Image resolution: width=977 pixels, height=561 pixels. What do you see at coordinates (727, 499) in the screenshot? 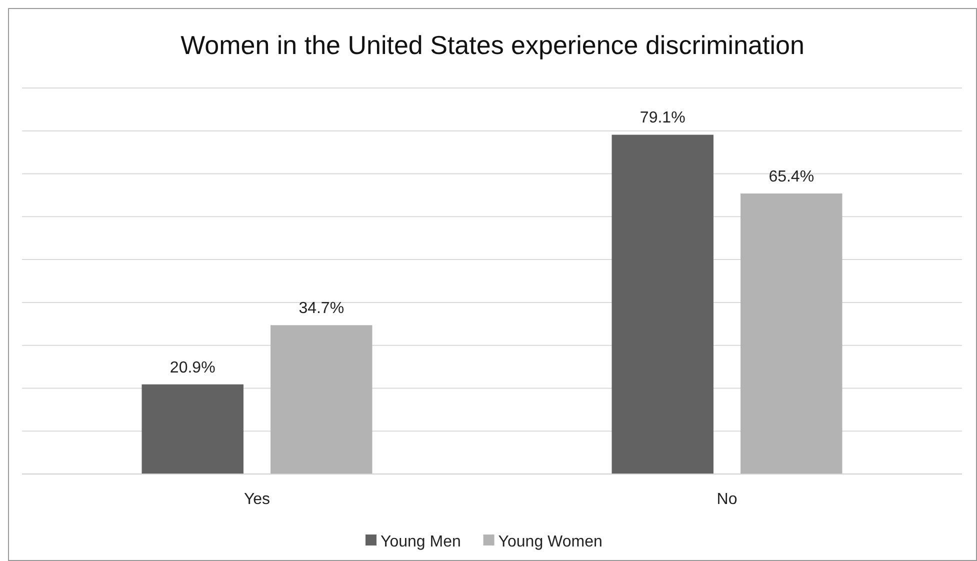
I see `x-tick-label: No` at bounding box center [727, 499].